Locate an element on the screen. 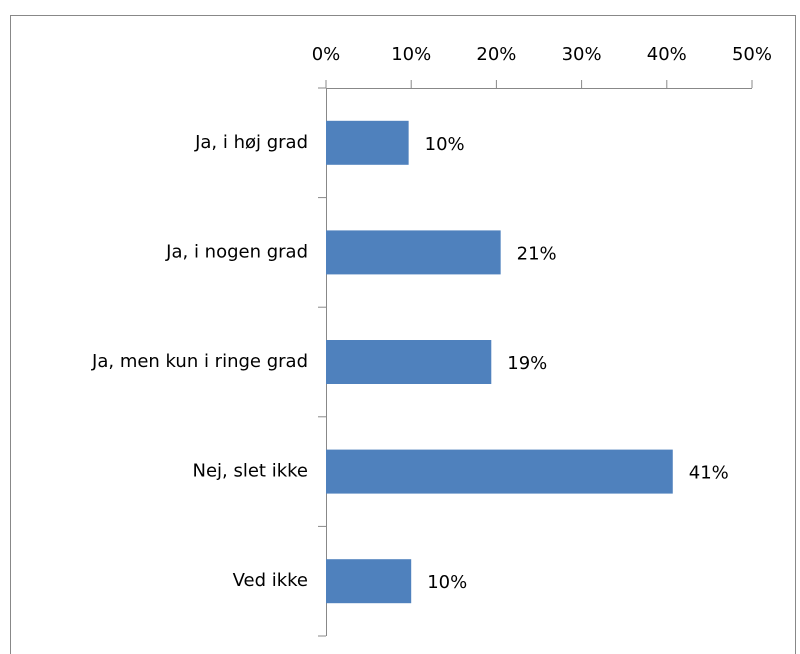 This screenshot has height=654, width=800. y-tick-label: Nej, slet ikke is located at coordinates (251, 471).